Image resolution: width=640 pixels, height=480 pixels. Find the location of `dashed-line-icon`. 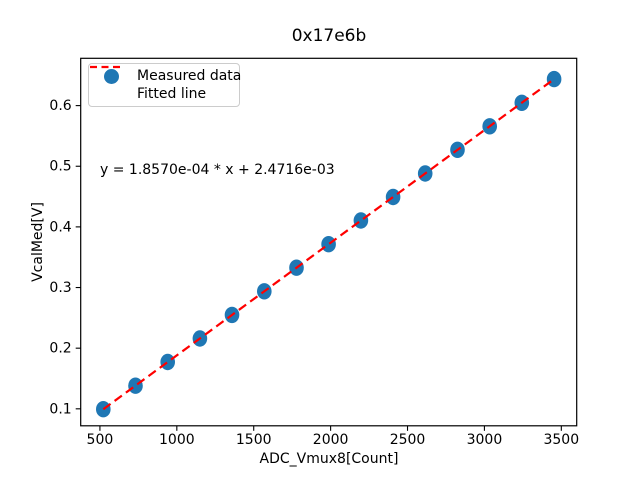

dashed-line-icon is located at coordinates (106, 67).